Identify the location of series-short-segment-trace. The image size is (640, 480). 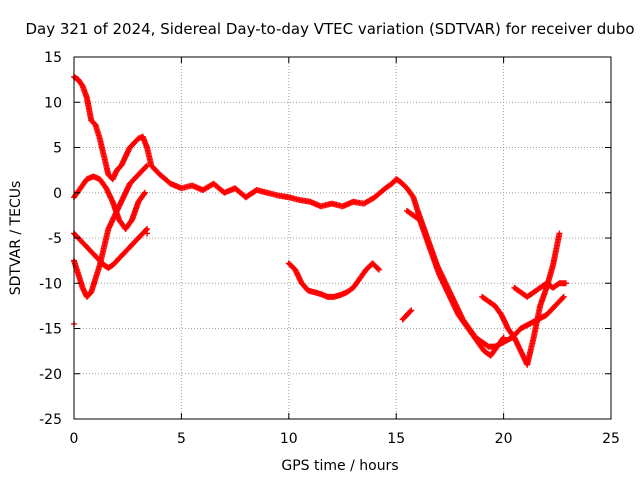
(407, 315).